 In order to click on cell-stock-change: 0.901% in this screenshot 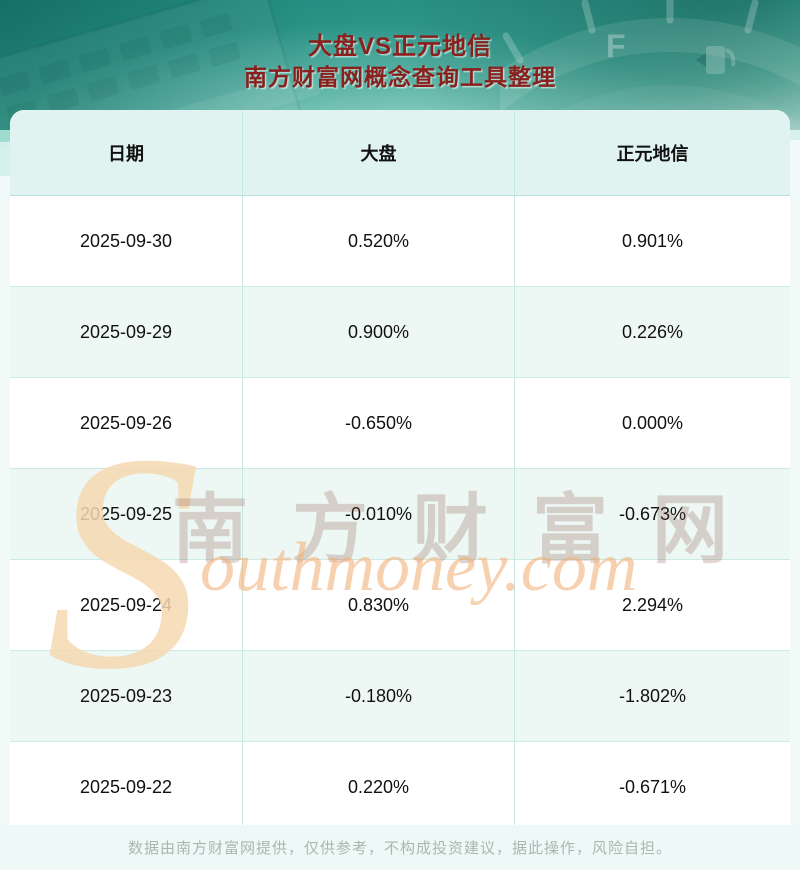, I will do `click(652, 240)`.